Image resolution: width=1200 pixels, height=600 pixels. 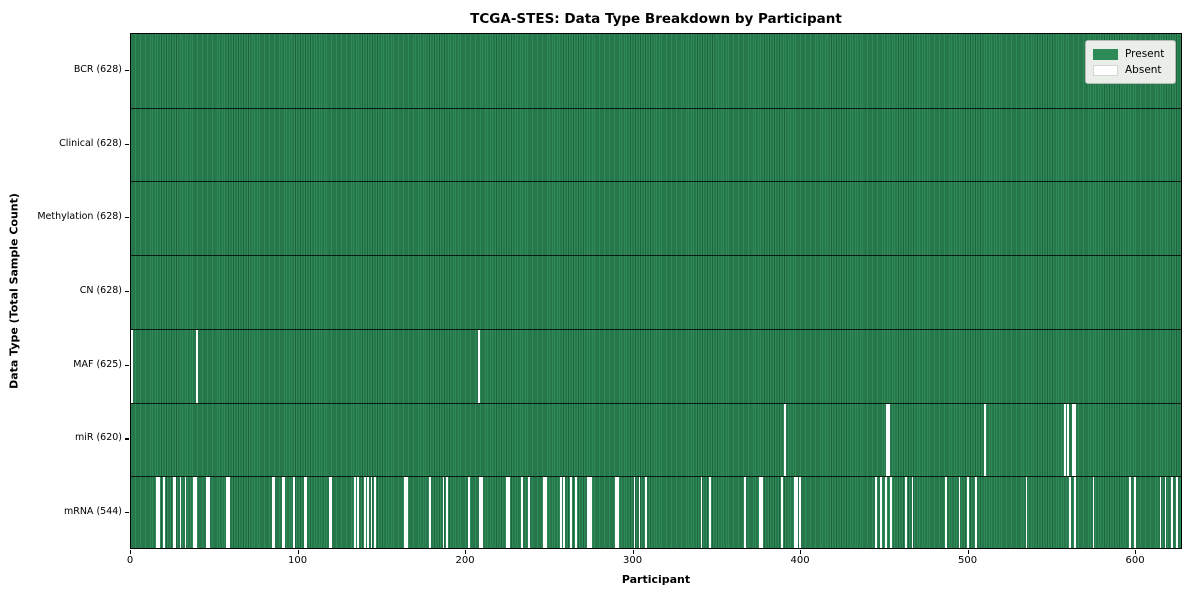 What do you see at coordinates (130, 560) in the screenshot?
I see `x-tick-label-0: 0` at bounding box center [130, 560].